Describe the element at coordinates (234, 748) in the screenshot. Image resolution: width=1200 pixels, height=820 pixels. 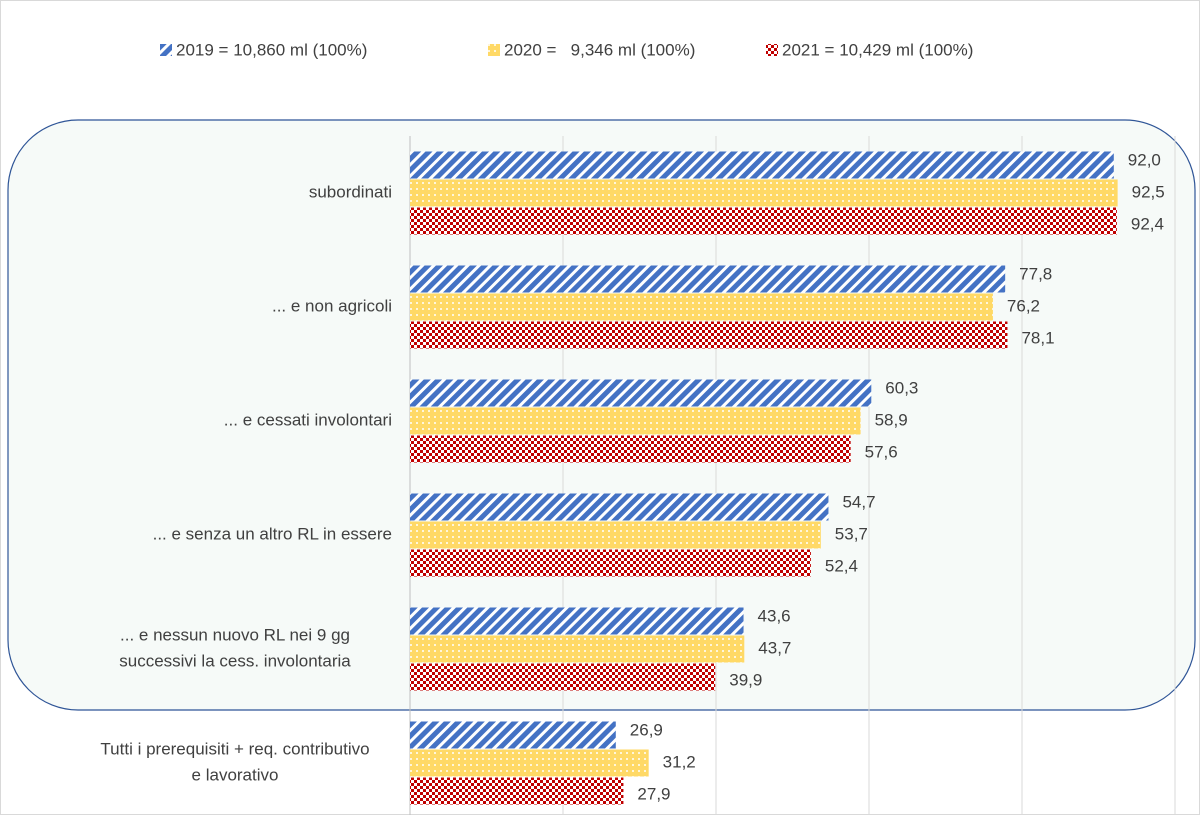
I see `category-label: Tutti i prerequisiti + req. contributivo` at that location.